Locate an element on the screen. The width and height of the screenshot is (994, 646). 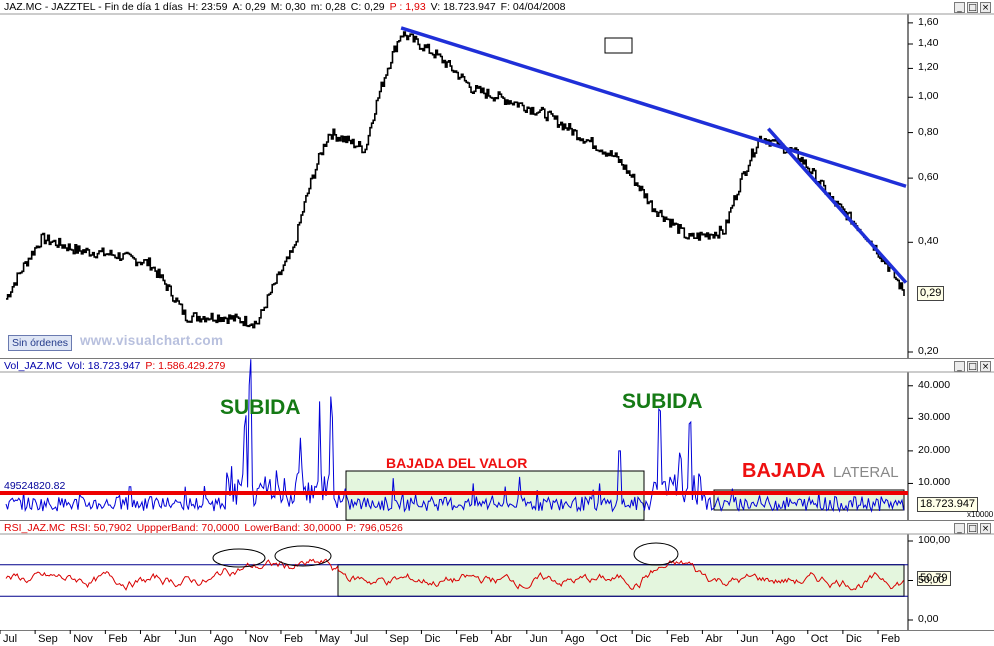
sin-ordenes-button: Sin órdenes is located at coordinates (40, 343).